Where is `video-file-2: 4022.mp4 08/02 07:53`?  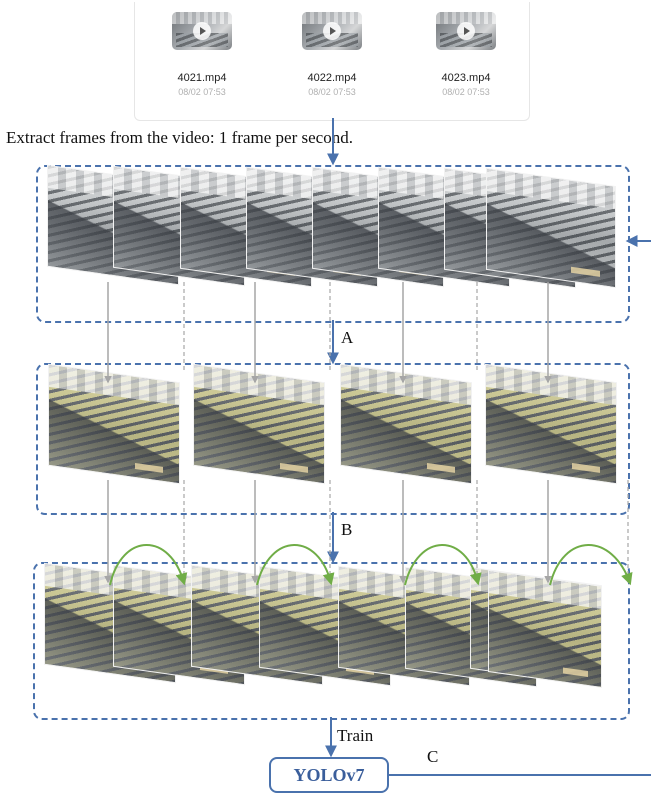
video-file-2: 4022.mp4 08/02 07:53 is located at coordinates (332, 54).